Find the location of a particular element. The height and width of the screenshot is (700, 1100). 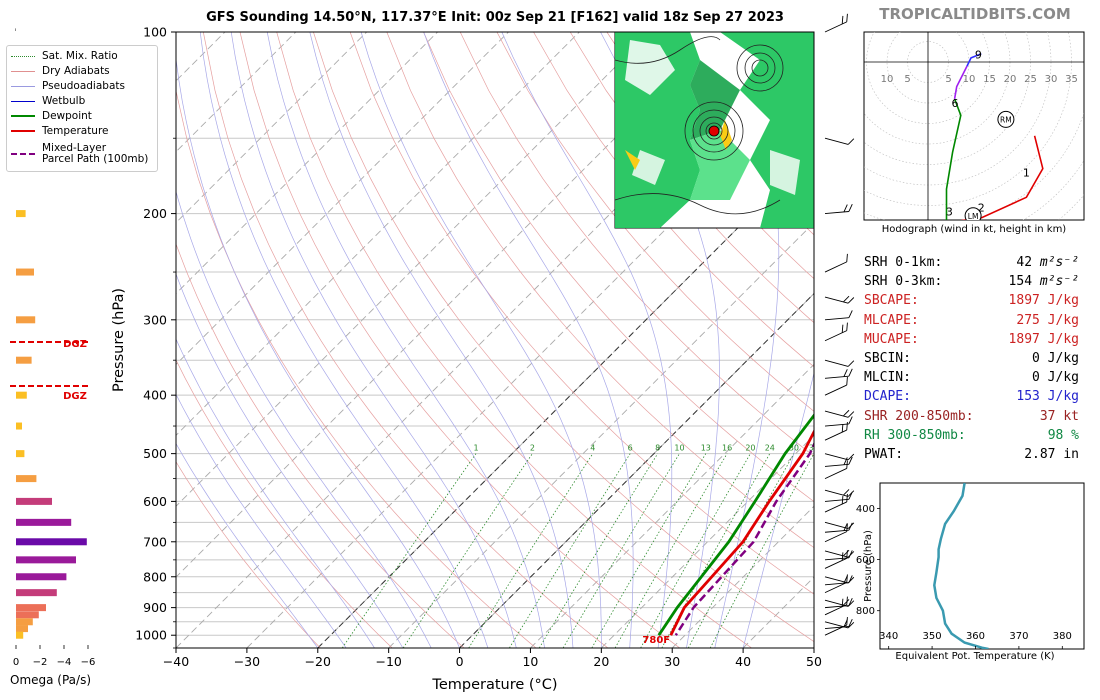

parcel-path-line is located at coordinates (744, 538).